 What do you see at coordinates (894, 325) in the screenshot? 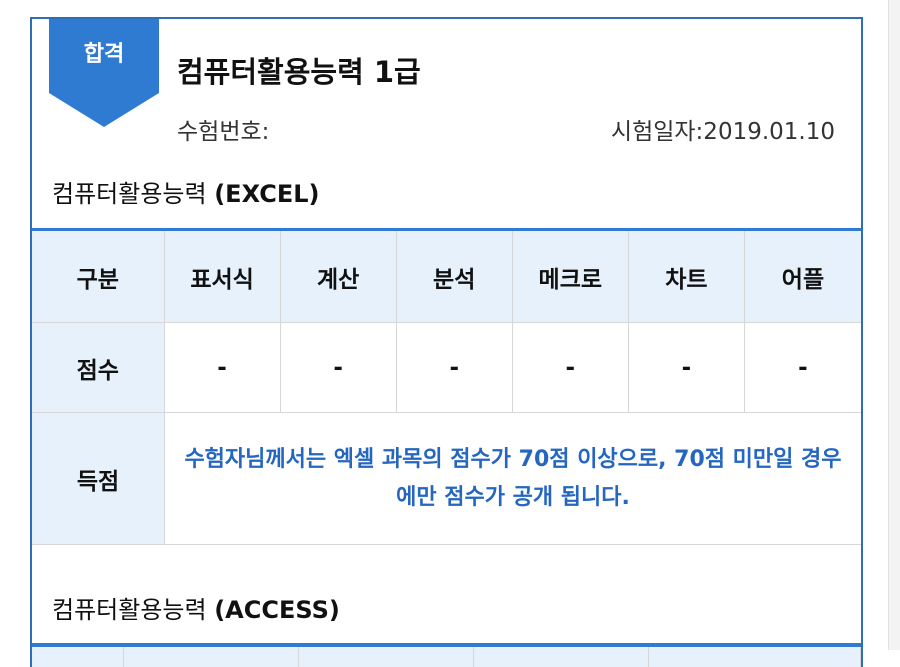
I see `page-scrollbar` at bounding box center [894, 325].